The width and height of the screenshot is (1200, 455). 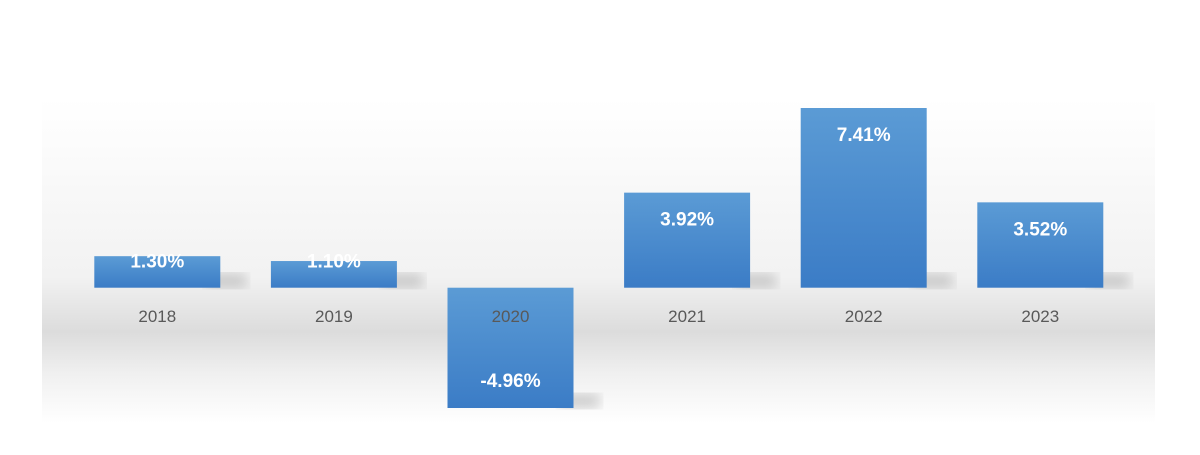 I want to click on data-label: 7.41%, so click(x=864, y=135).